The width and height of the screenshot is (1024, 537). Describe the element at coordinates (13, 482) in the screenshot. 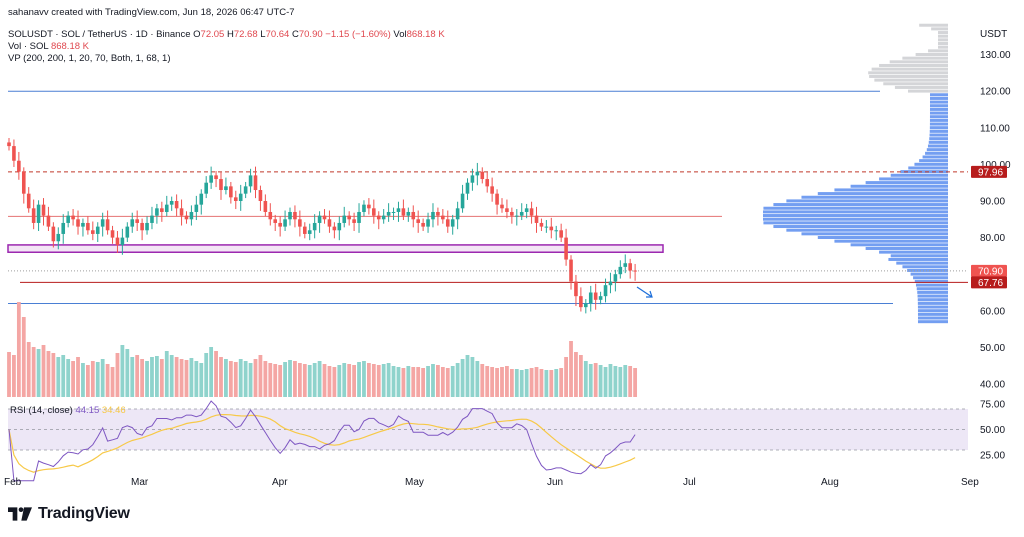

I see `x-tick-label: Feb` at that location.